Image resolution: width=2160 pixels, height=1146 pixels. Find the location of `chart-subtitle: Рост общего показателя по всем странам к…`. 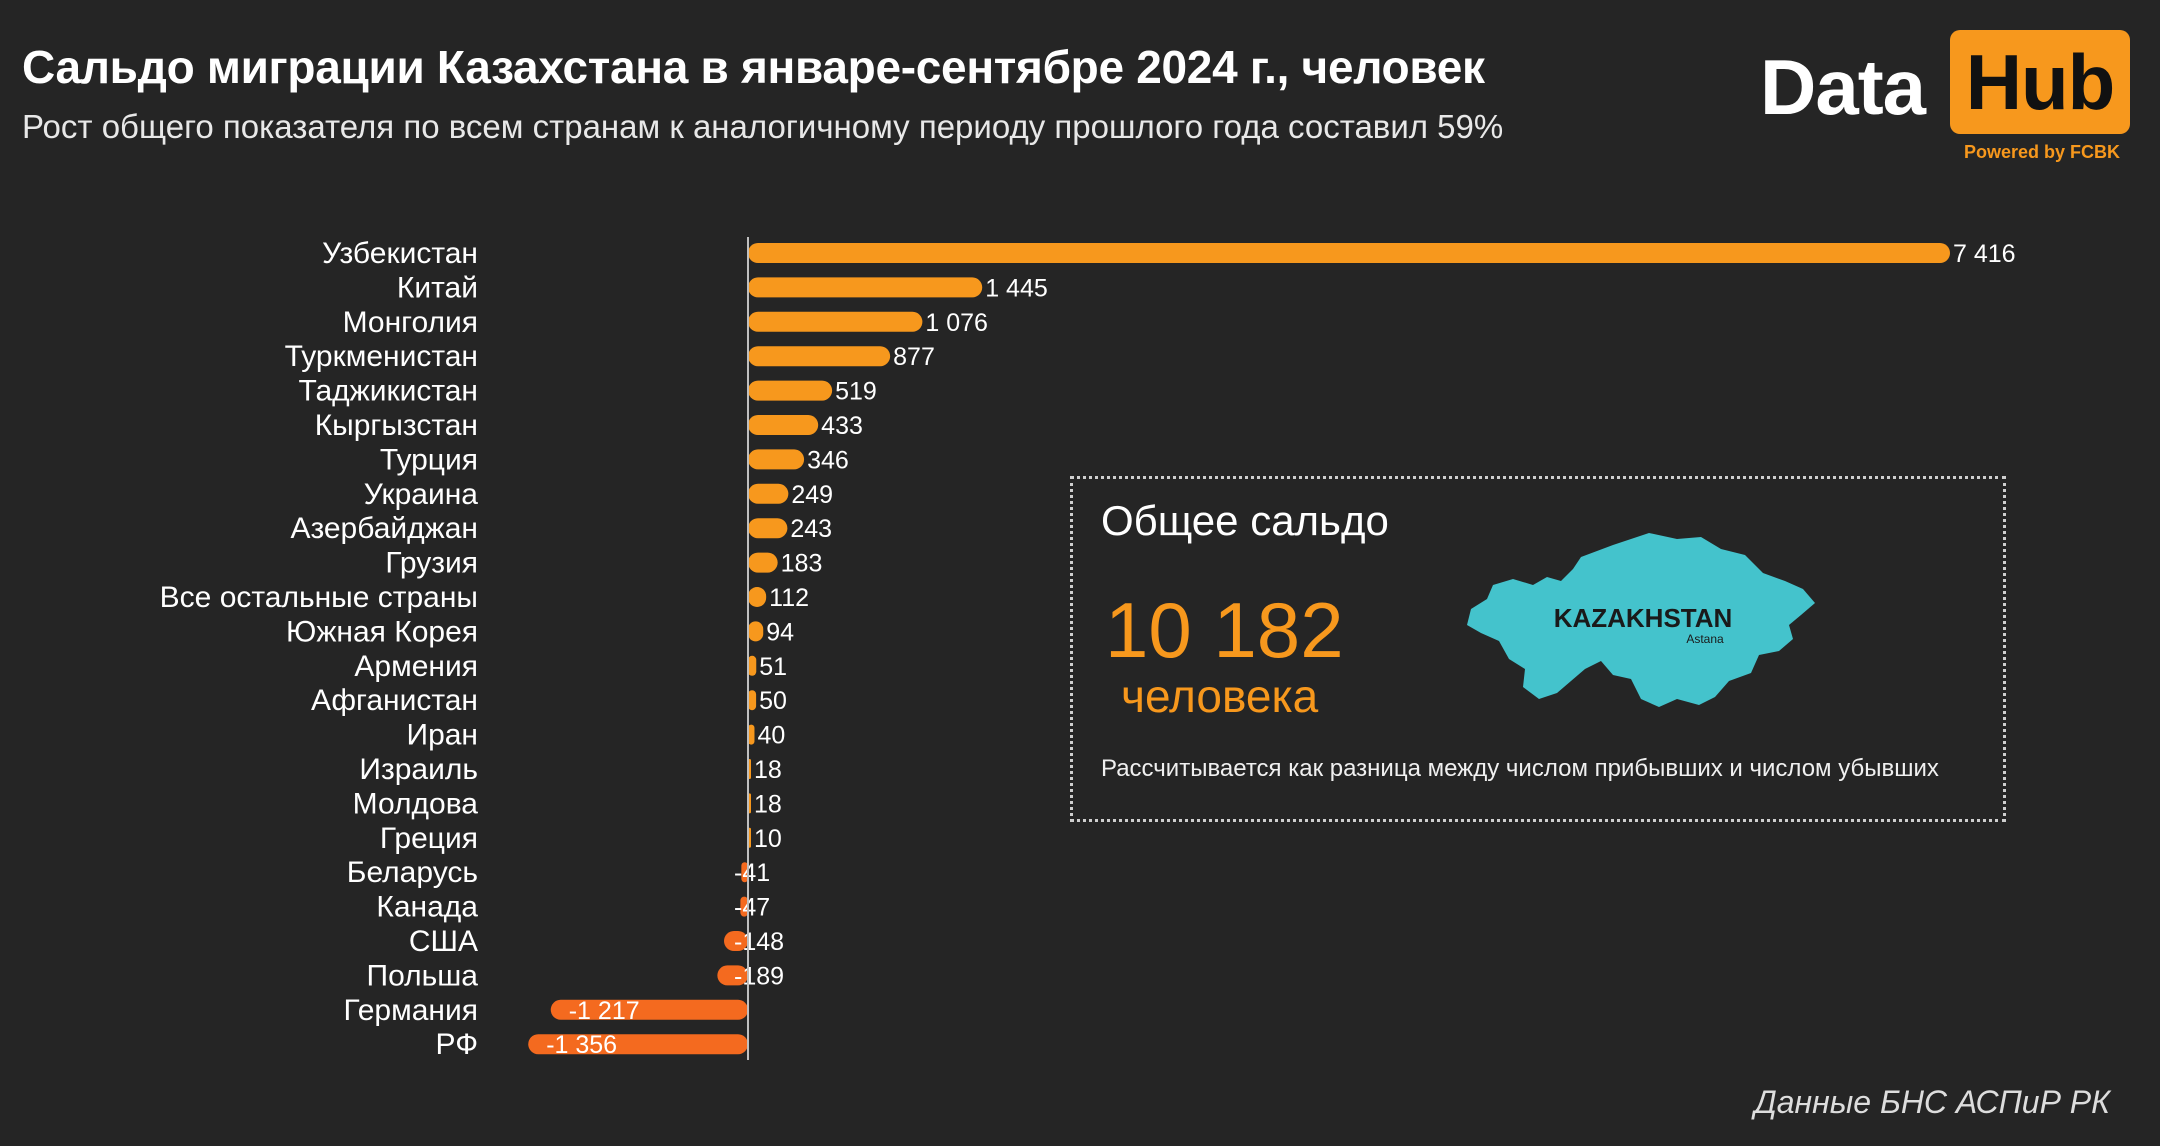

chart-subtitle: Рост общего показателя по всем странам к… is located at coordinates (763, 126).